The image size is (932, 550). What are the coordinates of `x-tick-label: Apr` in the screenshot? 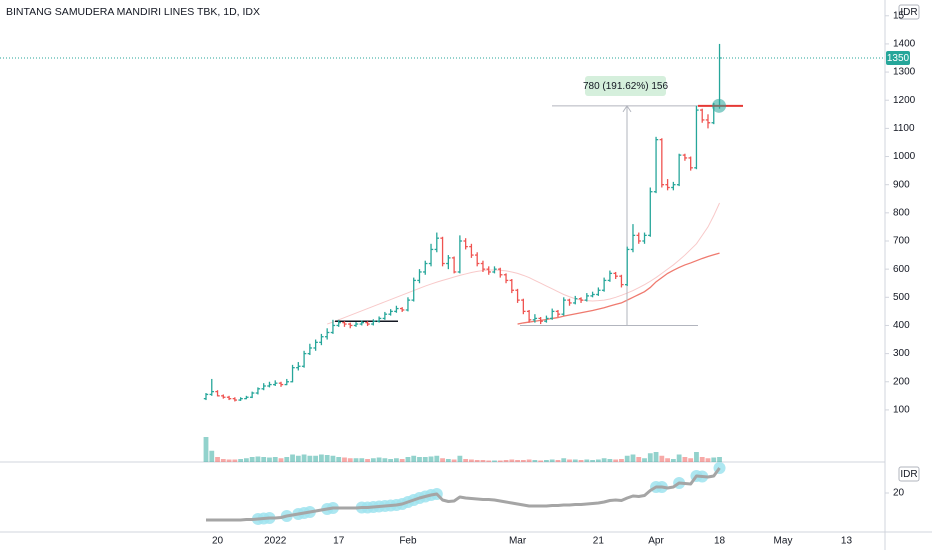 It's located at (656, 541).